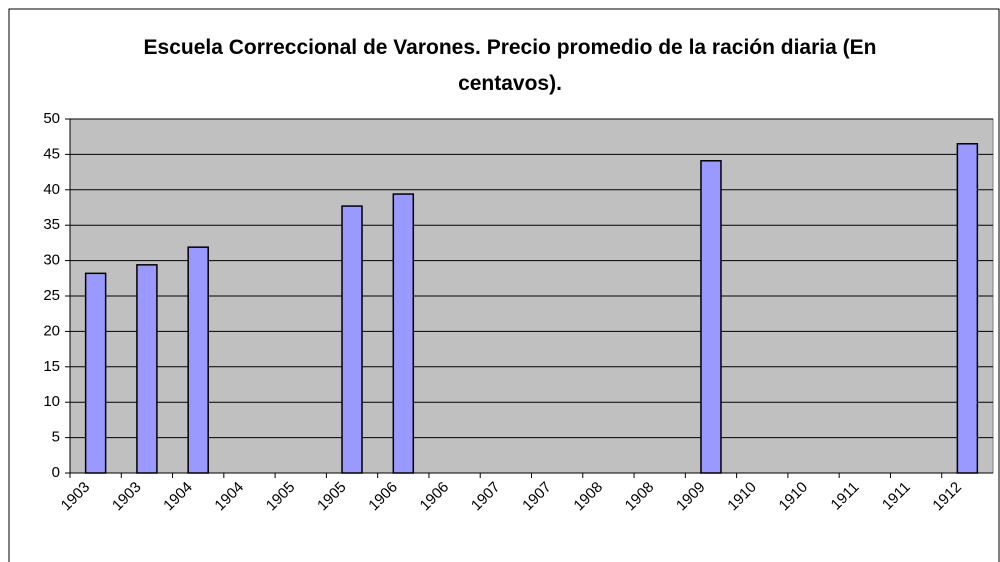 Image resolution: width=1000 pixels, height=562 pixels. Describe the element at coordinates (51, 401) in the screenshot. I see `y-tick-label: 10` at that location.